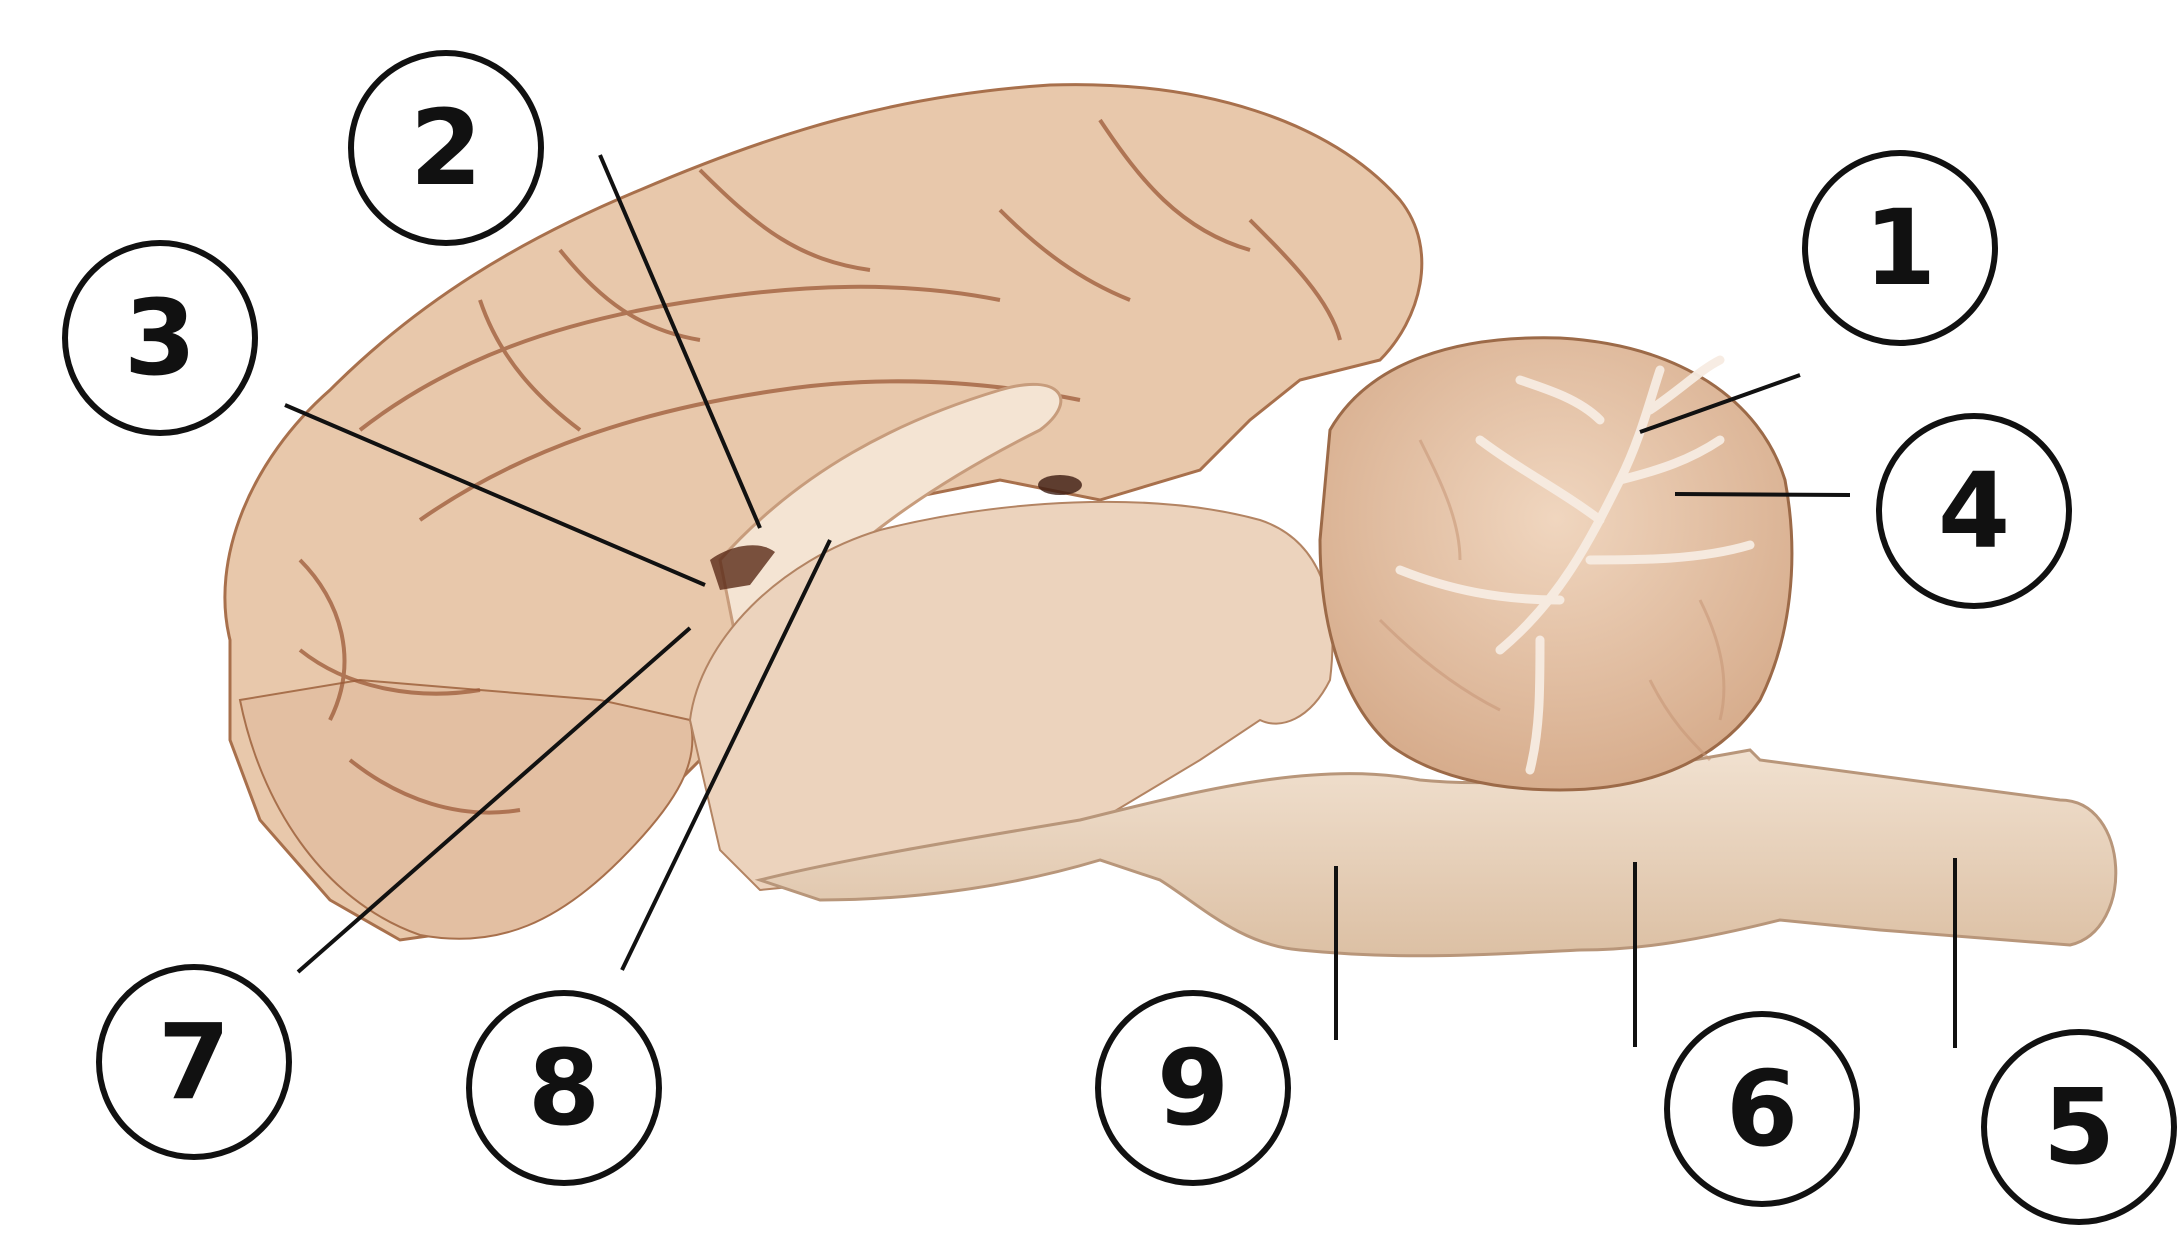 Image resolution: width=2182 pixels, height=1252 pixels. I want to click on label-8: 8, so click(564, 1088).